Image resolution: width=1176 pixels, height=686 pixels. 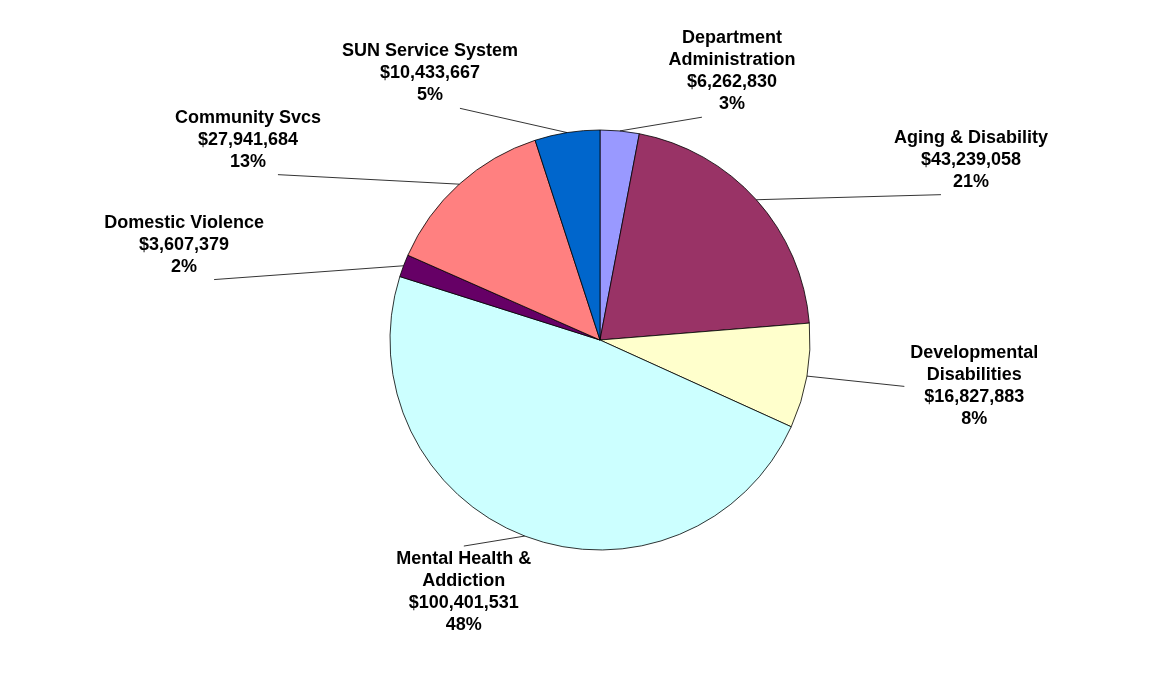 What do you see at coordinates (463, 612) in the screenshot?
I see `data-label: $100,401,531 48%` at bounding box center [463, 612].